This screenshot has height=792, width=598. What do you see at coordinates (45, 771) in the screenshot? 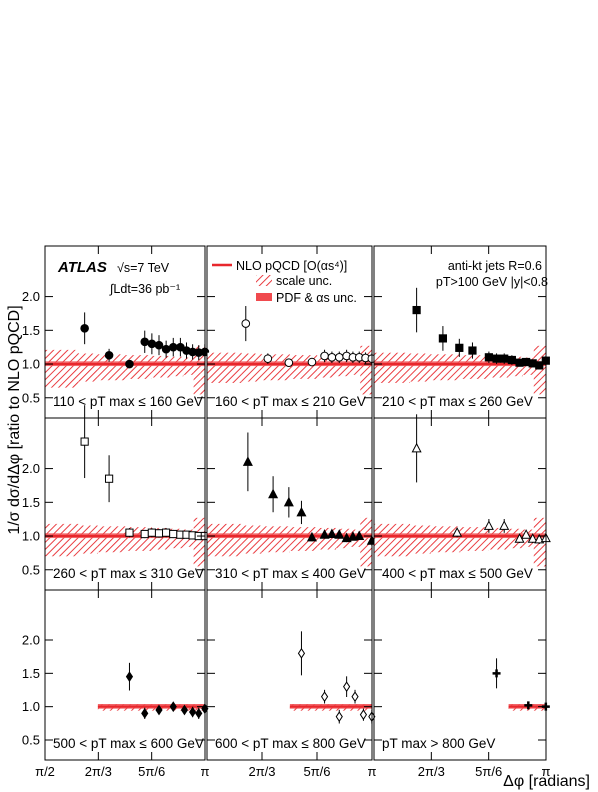
I see `x-tick-label: π/2` at bounding box center [45, 771].